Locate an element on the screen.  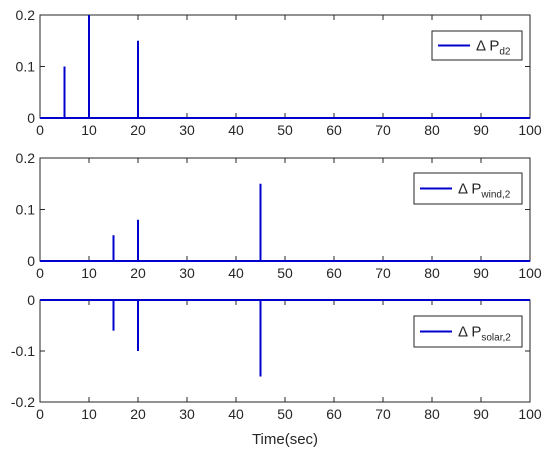
legend-psolar2: Δ Psolar,2 is located at coordinates (468, 331).